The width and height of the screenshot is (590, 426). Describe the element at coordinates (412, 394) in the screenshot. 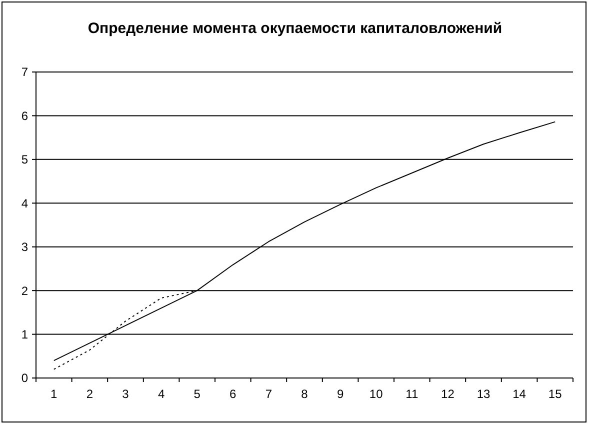

I see `x-tick-label: 11` at that location.